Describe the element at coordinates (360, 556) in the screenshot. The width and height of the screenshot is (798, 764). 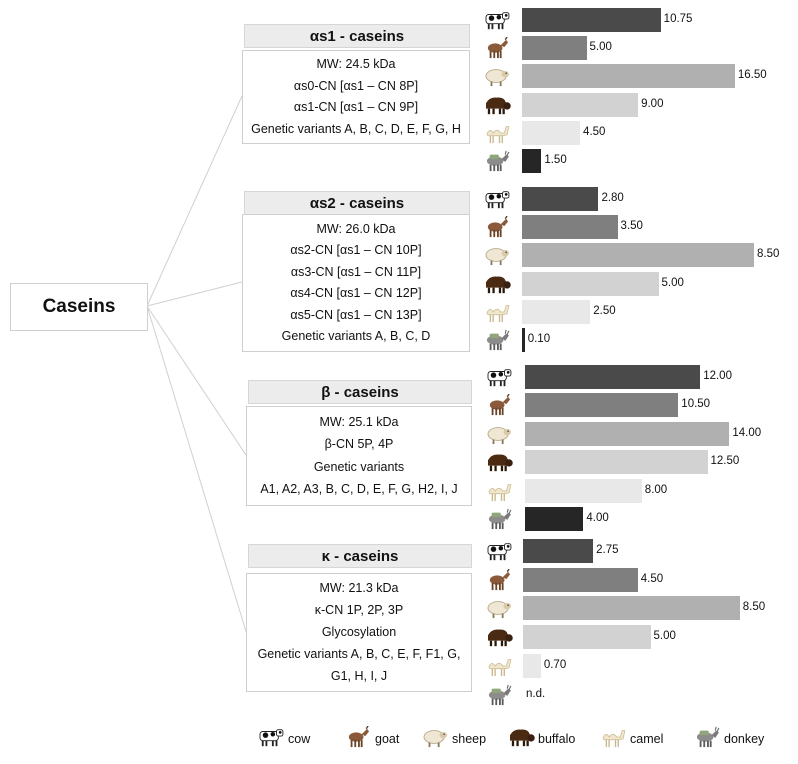
I see `group-title: κ - caseins` at that location.